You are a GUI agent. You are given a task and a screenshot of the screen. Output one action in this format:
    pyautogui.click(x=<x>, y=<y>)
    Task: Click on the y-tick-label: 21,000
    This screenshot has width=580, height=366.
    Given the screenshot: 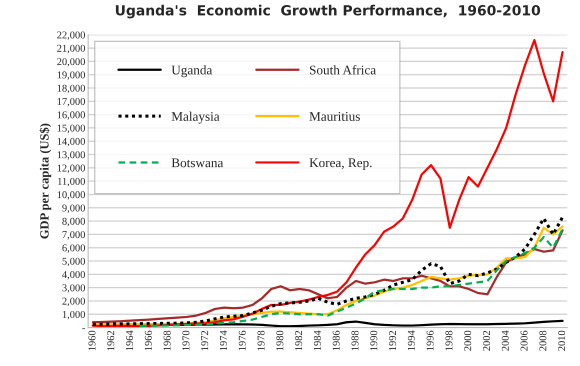 What is the action you would take?
    pyautogui.click(x=71, y=49)
    